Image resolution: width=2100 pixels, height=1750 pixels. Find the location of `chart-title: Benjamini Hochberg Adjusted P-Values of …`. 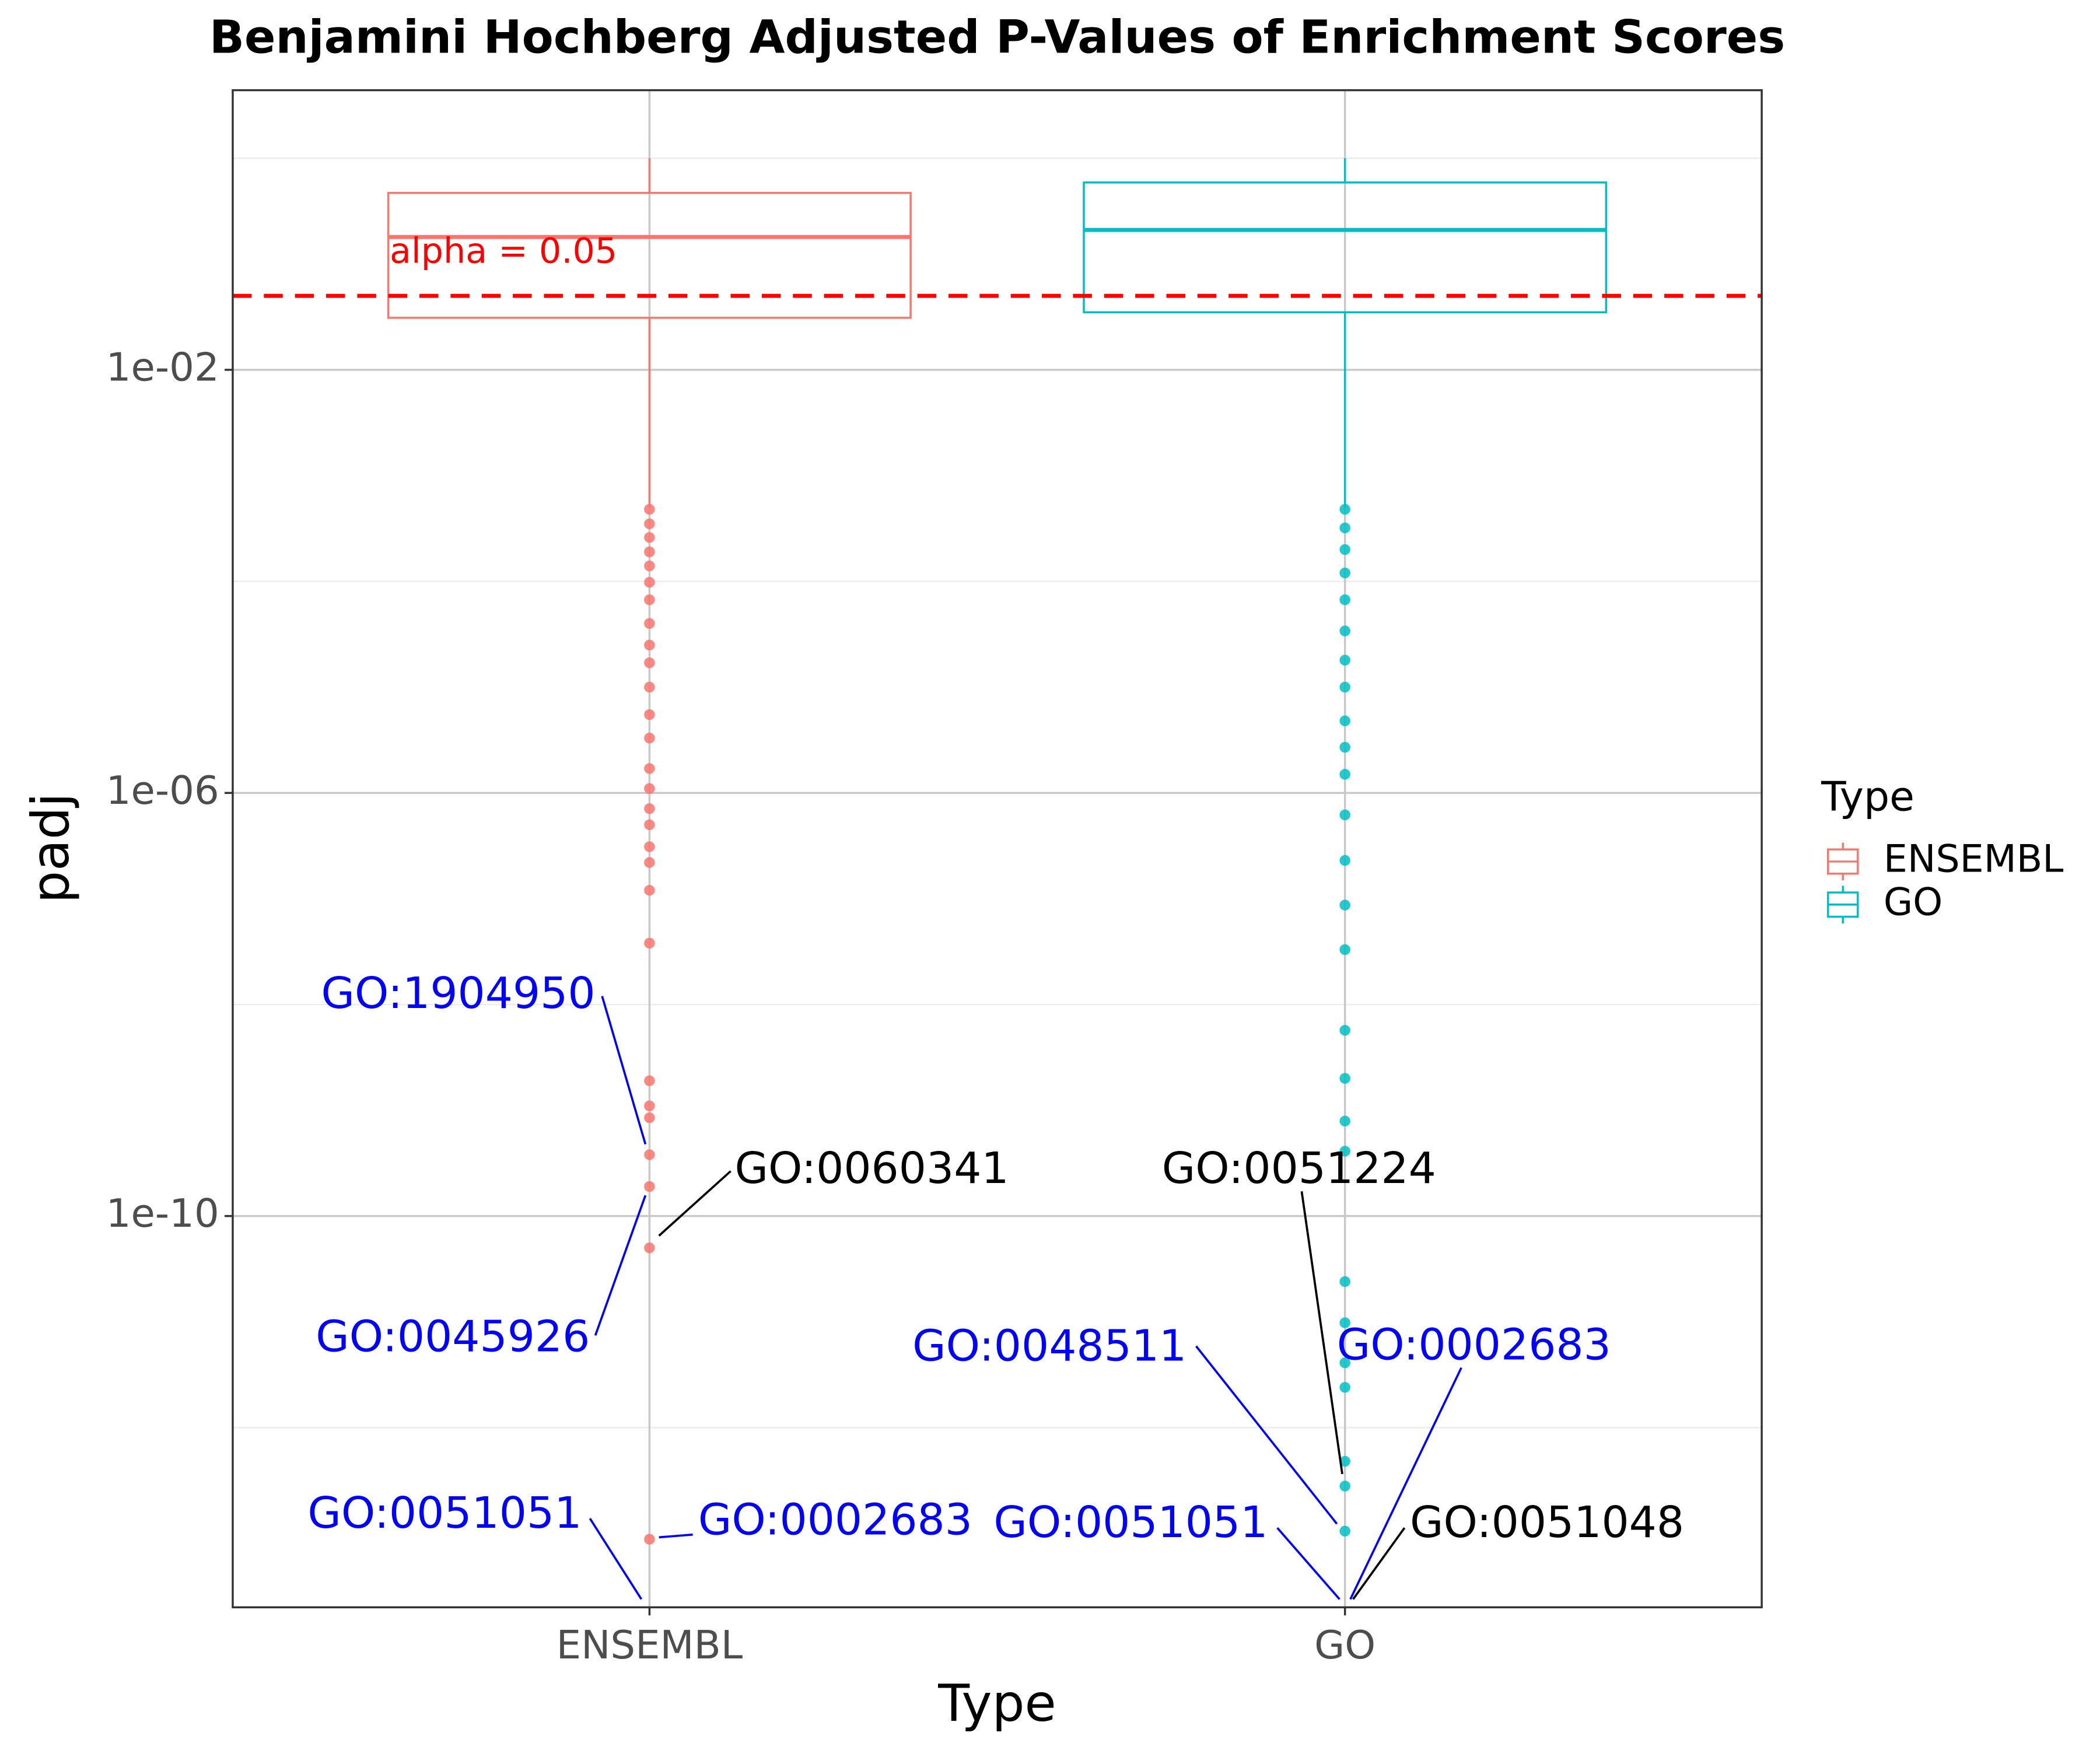

chart-title: Benjamini Hochberg Adjusted P-Values of … is located at coordinates (997, 37).